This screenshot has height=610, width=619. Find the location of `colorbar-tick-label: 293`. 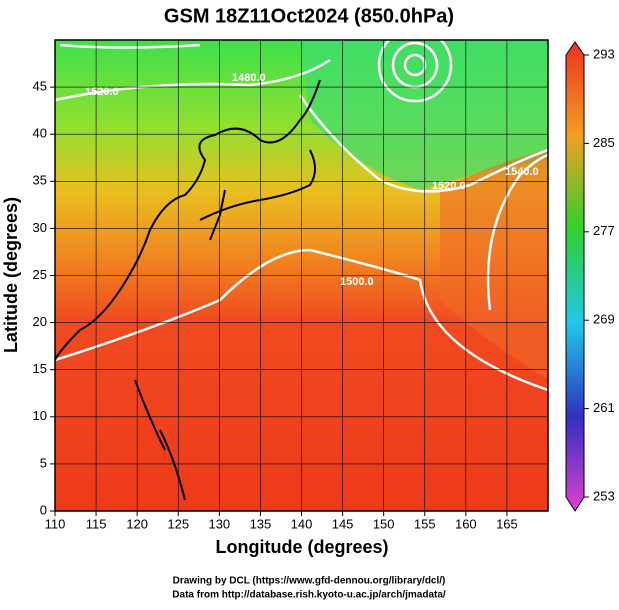

colorbar-tick-label: 293 is located at coordinates (604, 53).